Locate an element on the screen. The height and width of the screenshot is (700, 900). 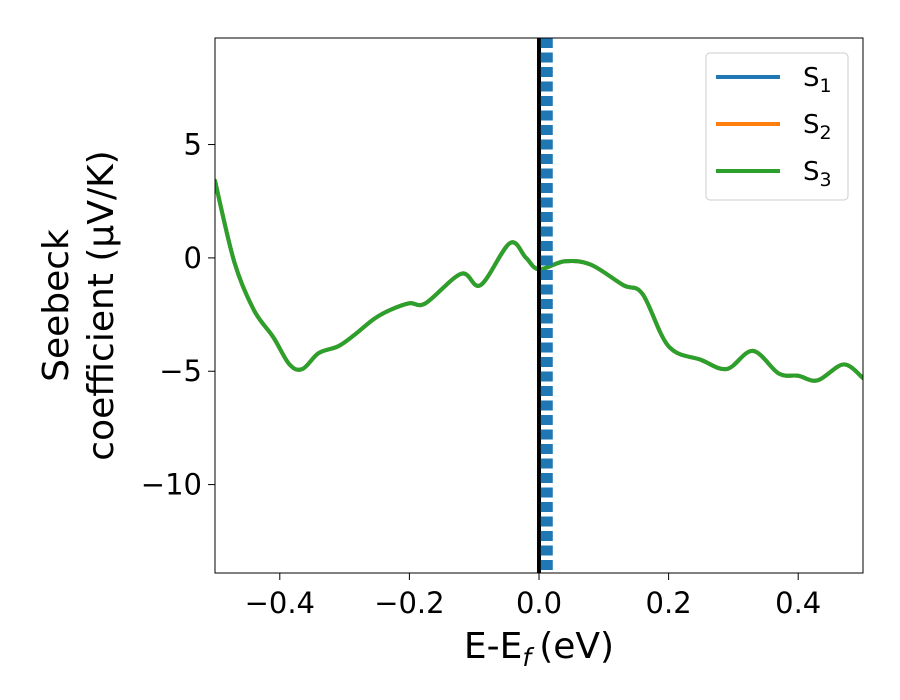
y-axis-label-line2: coefficient (μV/K) is located at coordinates (101, 305).